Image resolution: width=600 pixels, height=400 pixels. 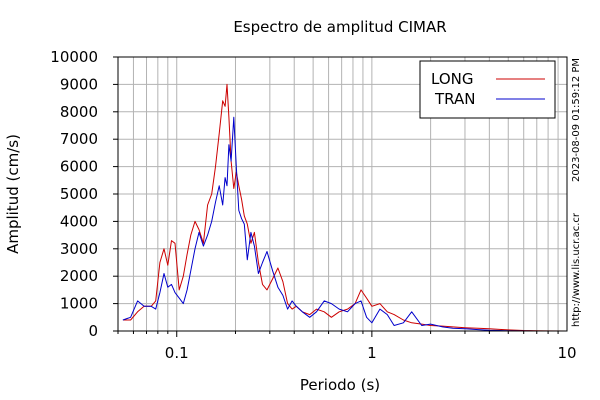 What do you see at coordinates (79, 221) in the screenshot?
I see `y-tick-label: 4000` at bounding box center [79, 221].